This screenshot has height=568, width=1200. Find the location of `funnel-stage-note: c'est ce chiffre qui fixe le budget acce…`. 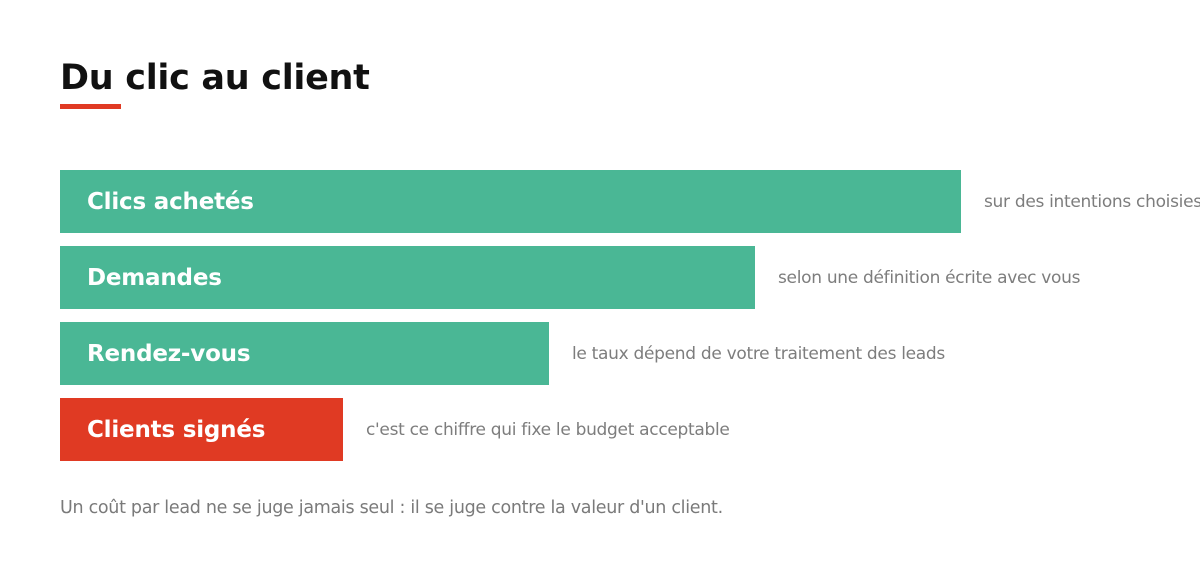

funnel-stage-note: c'est ce chiffre qui fixe le budget acce… is located at coordinates (548, 429).